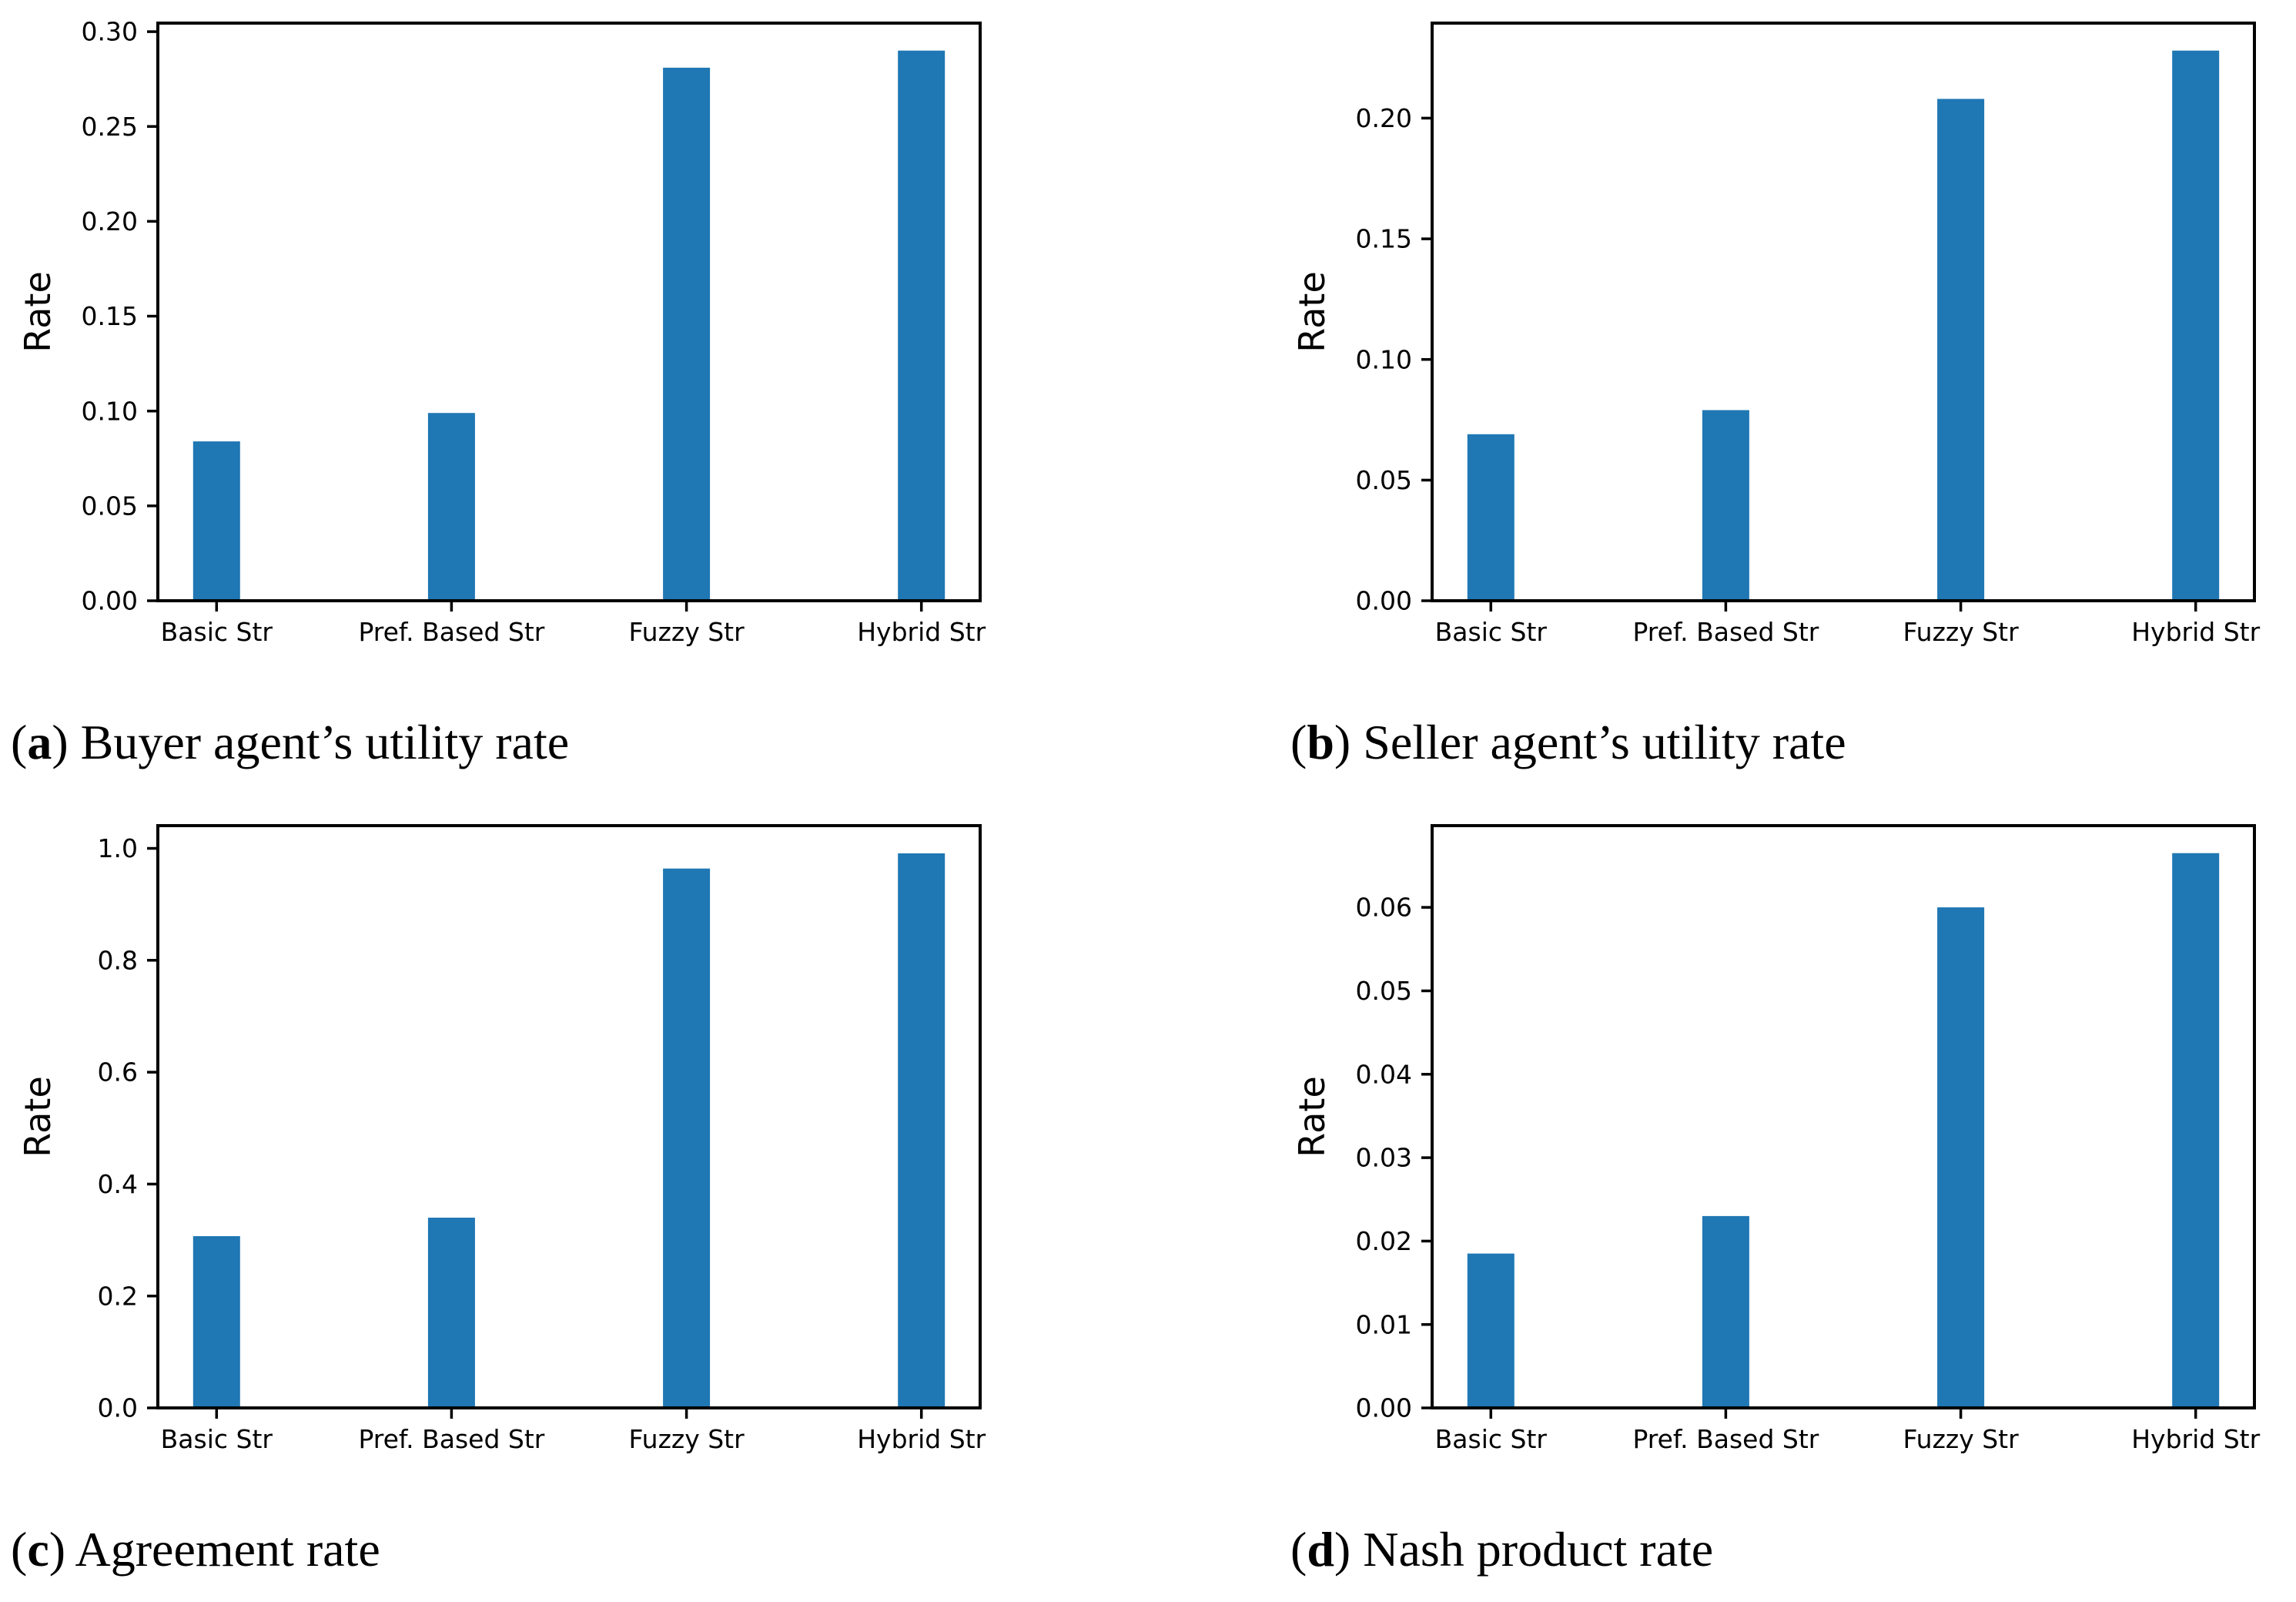  Describe the element at coordinates (110, 127) in the screenshot. I see `y-tick-label: 0.25` at that location.